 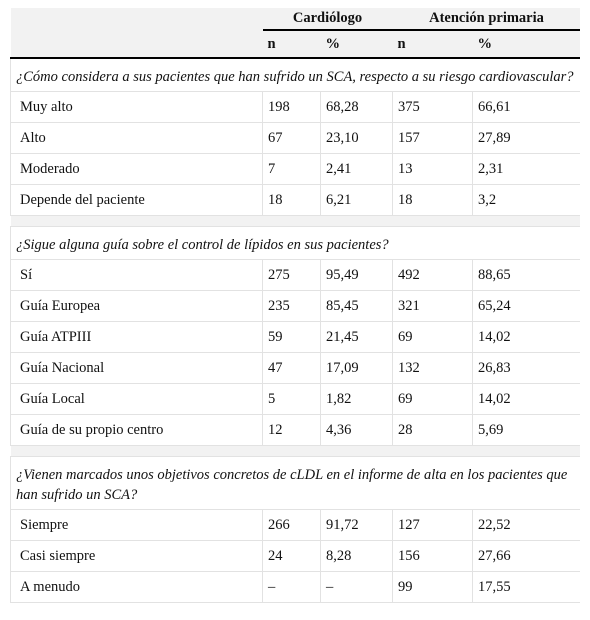 What do you see at coordinates (526, 430) in the screenshot?
I see `cell: 5,69` at bounding box center [526, 430].